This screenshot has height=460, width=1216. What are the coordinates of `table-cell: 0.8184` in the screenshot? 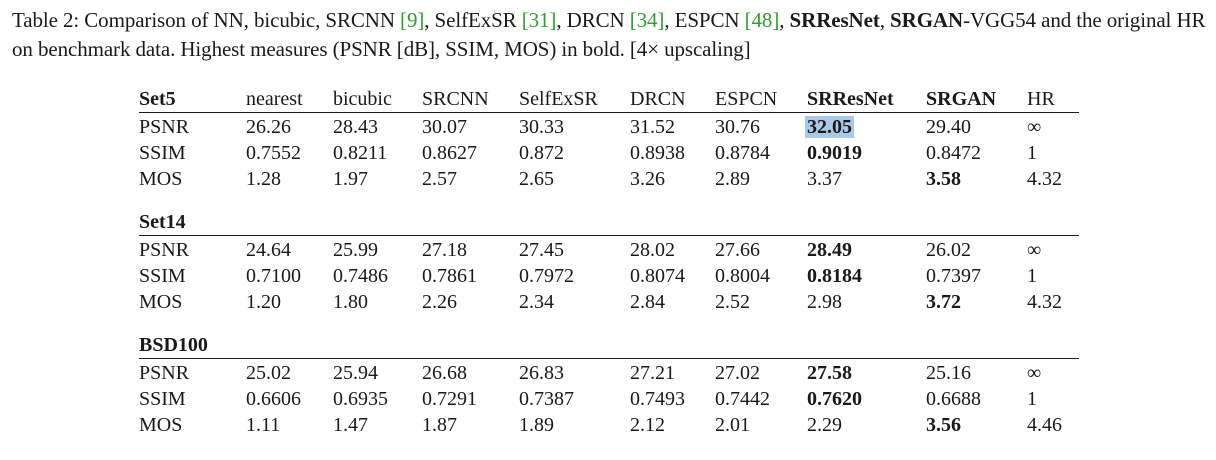 It's located at (834, 276).